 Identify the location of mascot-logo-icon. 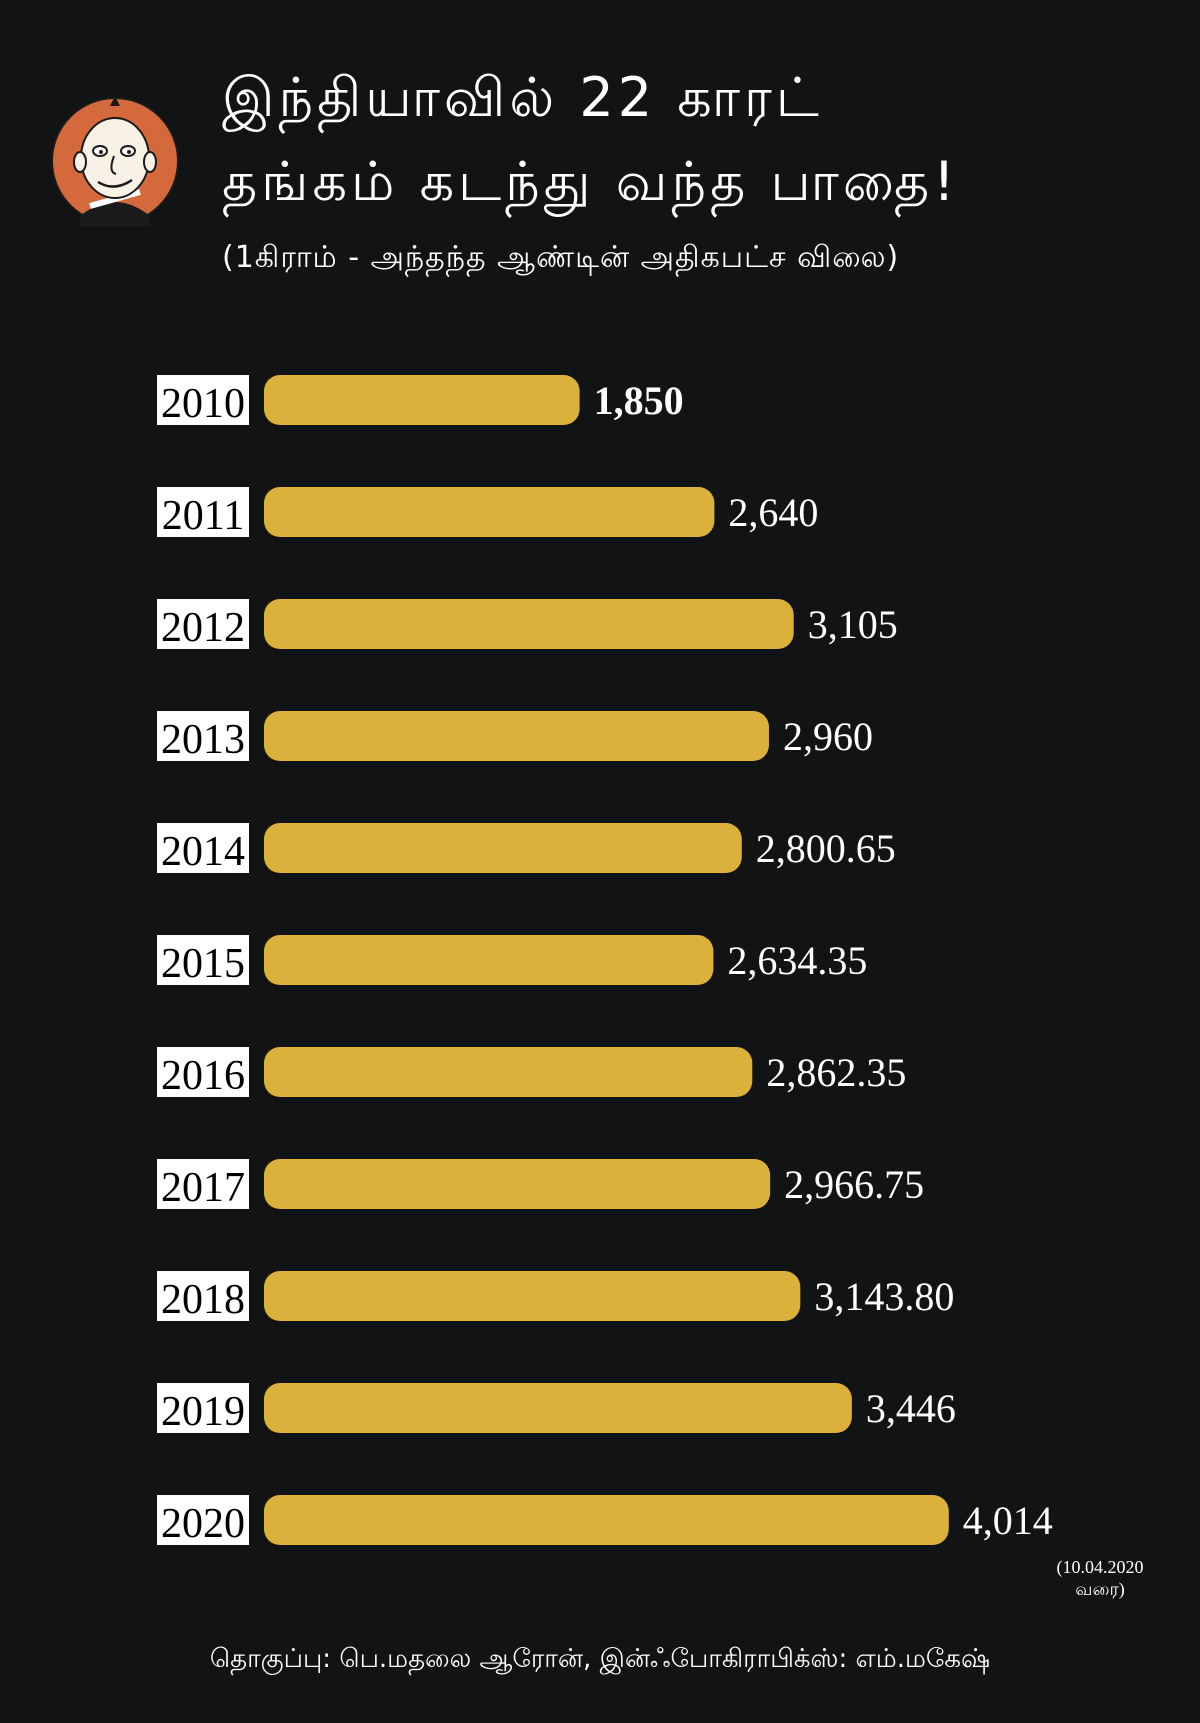
(115, 161).